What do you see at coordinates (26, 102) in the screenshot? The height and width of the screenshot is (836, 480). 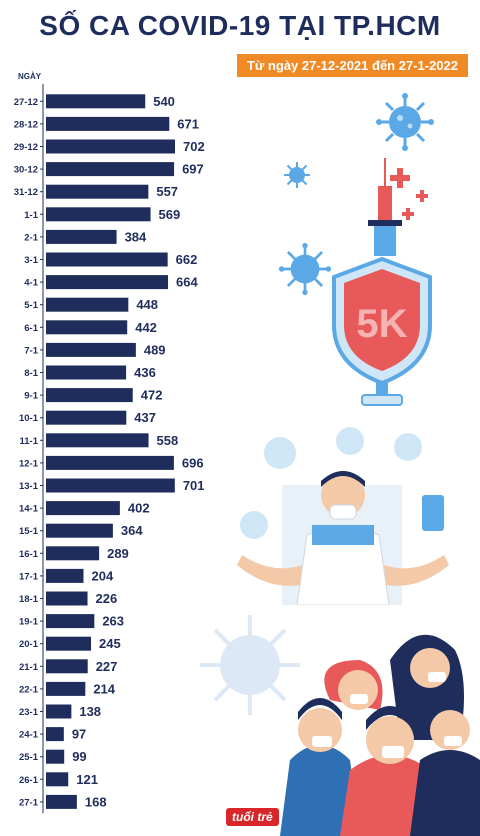 I see `category-label: 27-12` at bounding box center [26, 102].